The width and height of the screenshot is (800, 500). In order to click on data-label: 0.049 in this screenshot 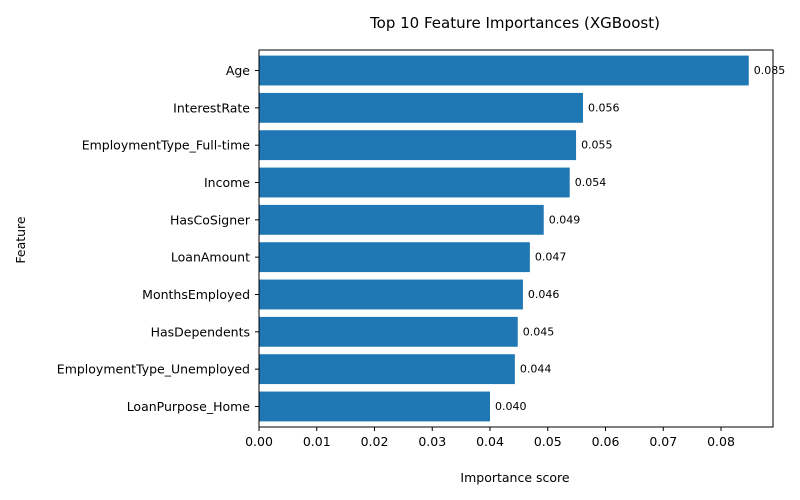, I will do `click(565, 219)`.